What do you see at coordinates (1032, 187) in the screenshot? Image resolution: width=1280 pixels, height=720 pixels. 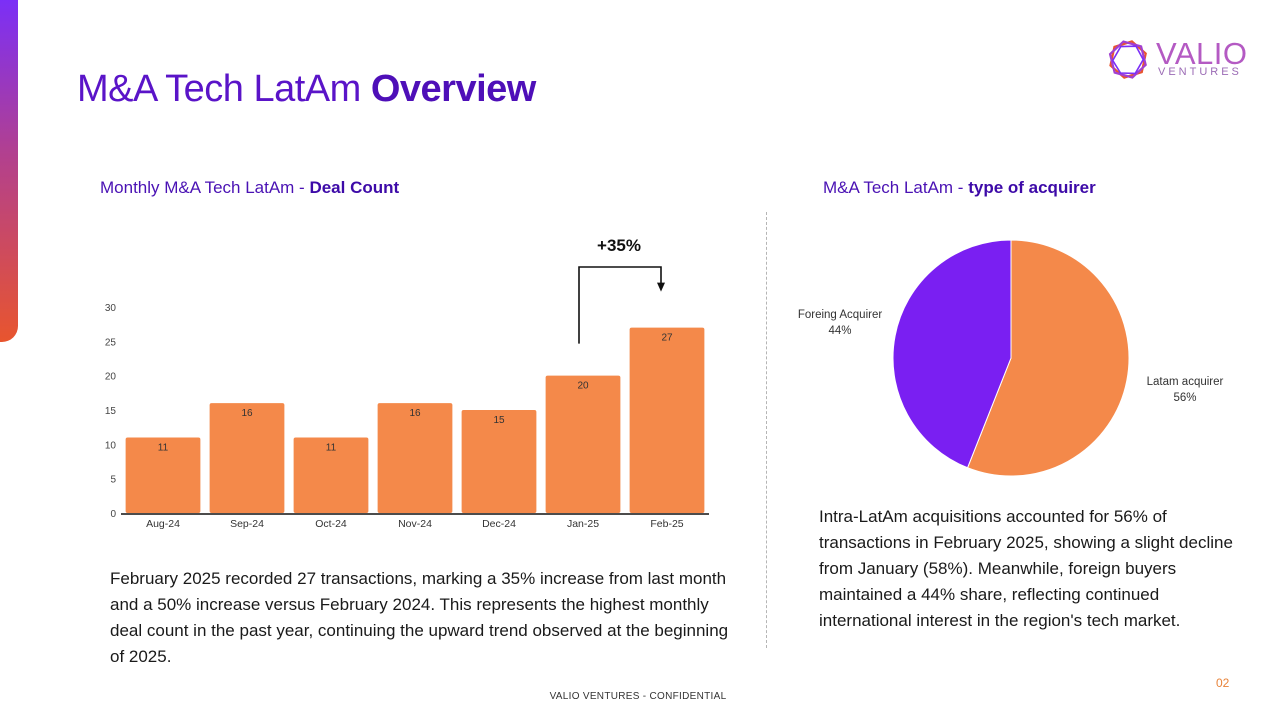 I see `pie-subtitle-bold: type of acquirer` at bounding box center [1032, 187].